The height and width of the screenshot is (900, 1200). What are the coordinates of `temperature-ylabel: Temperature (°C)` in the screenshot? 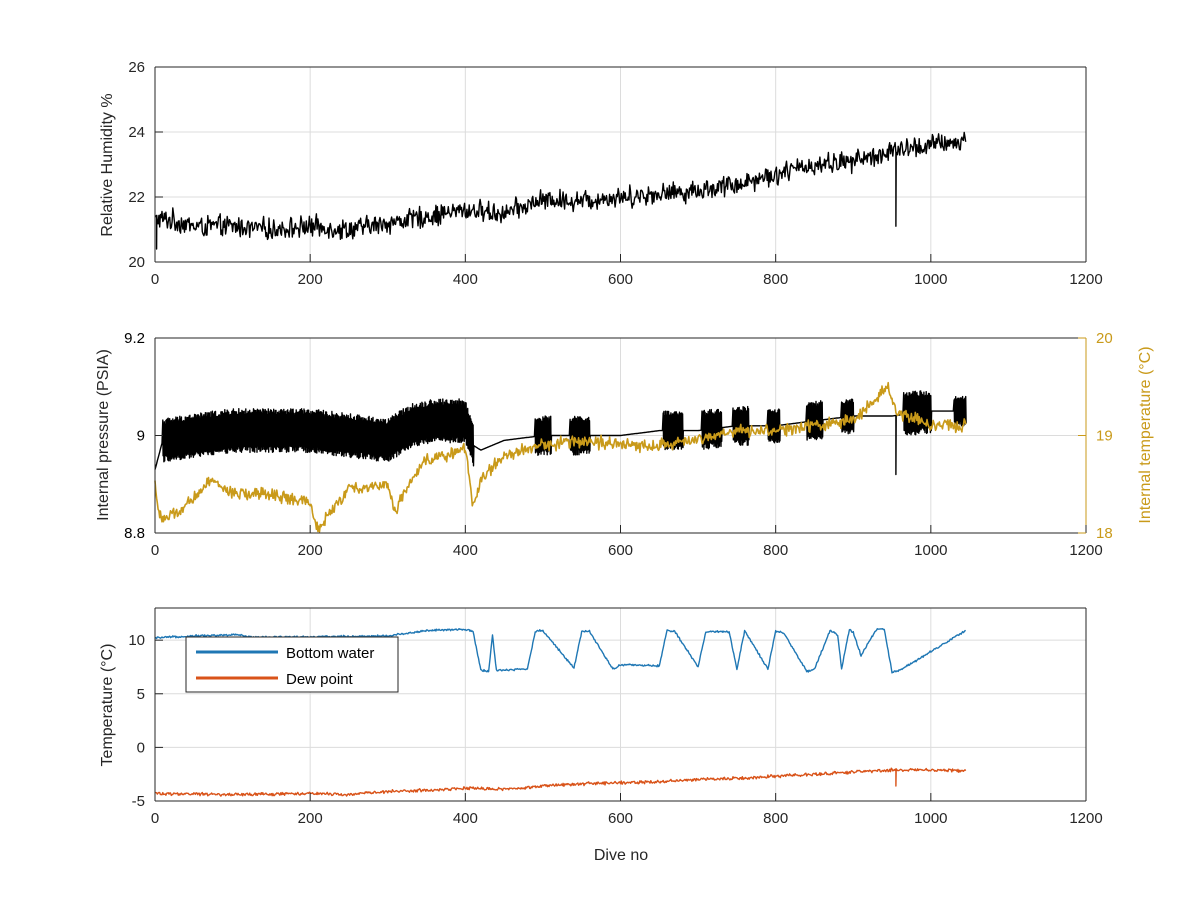 It's located at (107, 705).